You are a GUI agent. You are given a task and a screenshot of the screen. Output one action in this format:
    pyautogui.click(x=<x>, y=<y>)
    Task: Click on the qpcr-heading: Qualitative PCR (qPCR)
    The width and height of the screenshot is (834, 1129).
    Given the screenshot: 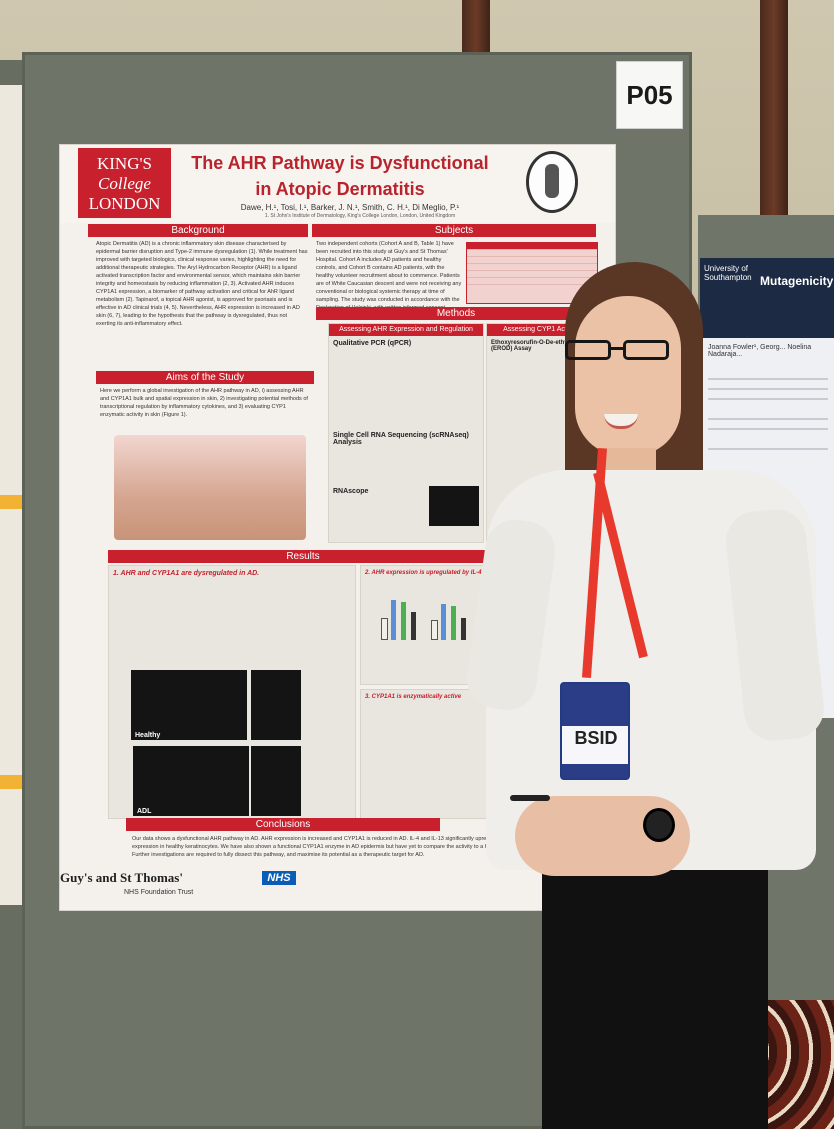 What is the action you would take?
    pyautogui.click(x=372, y=343)
    